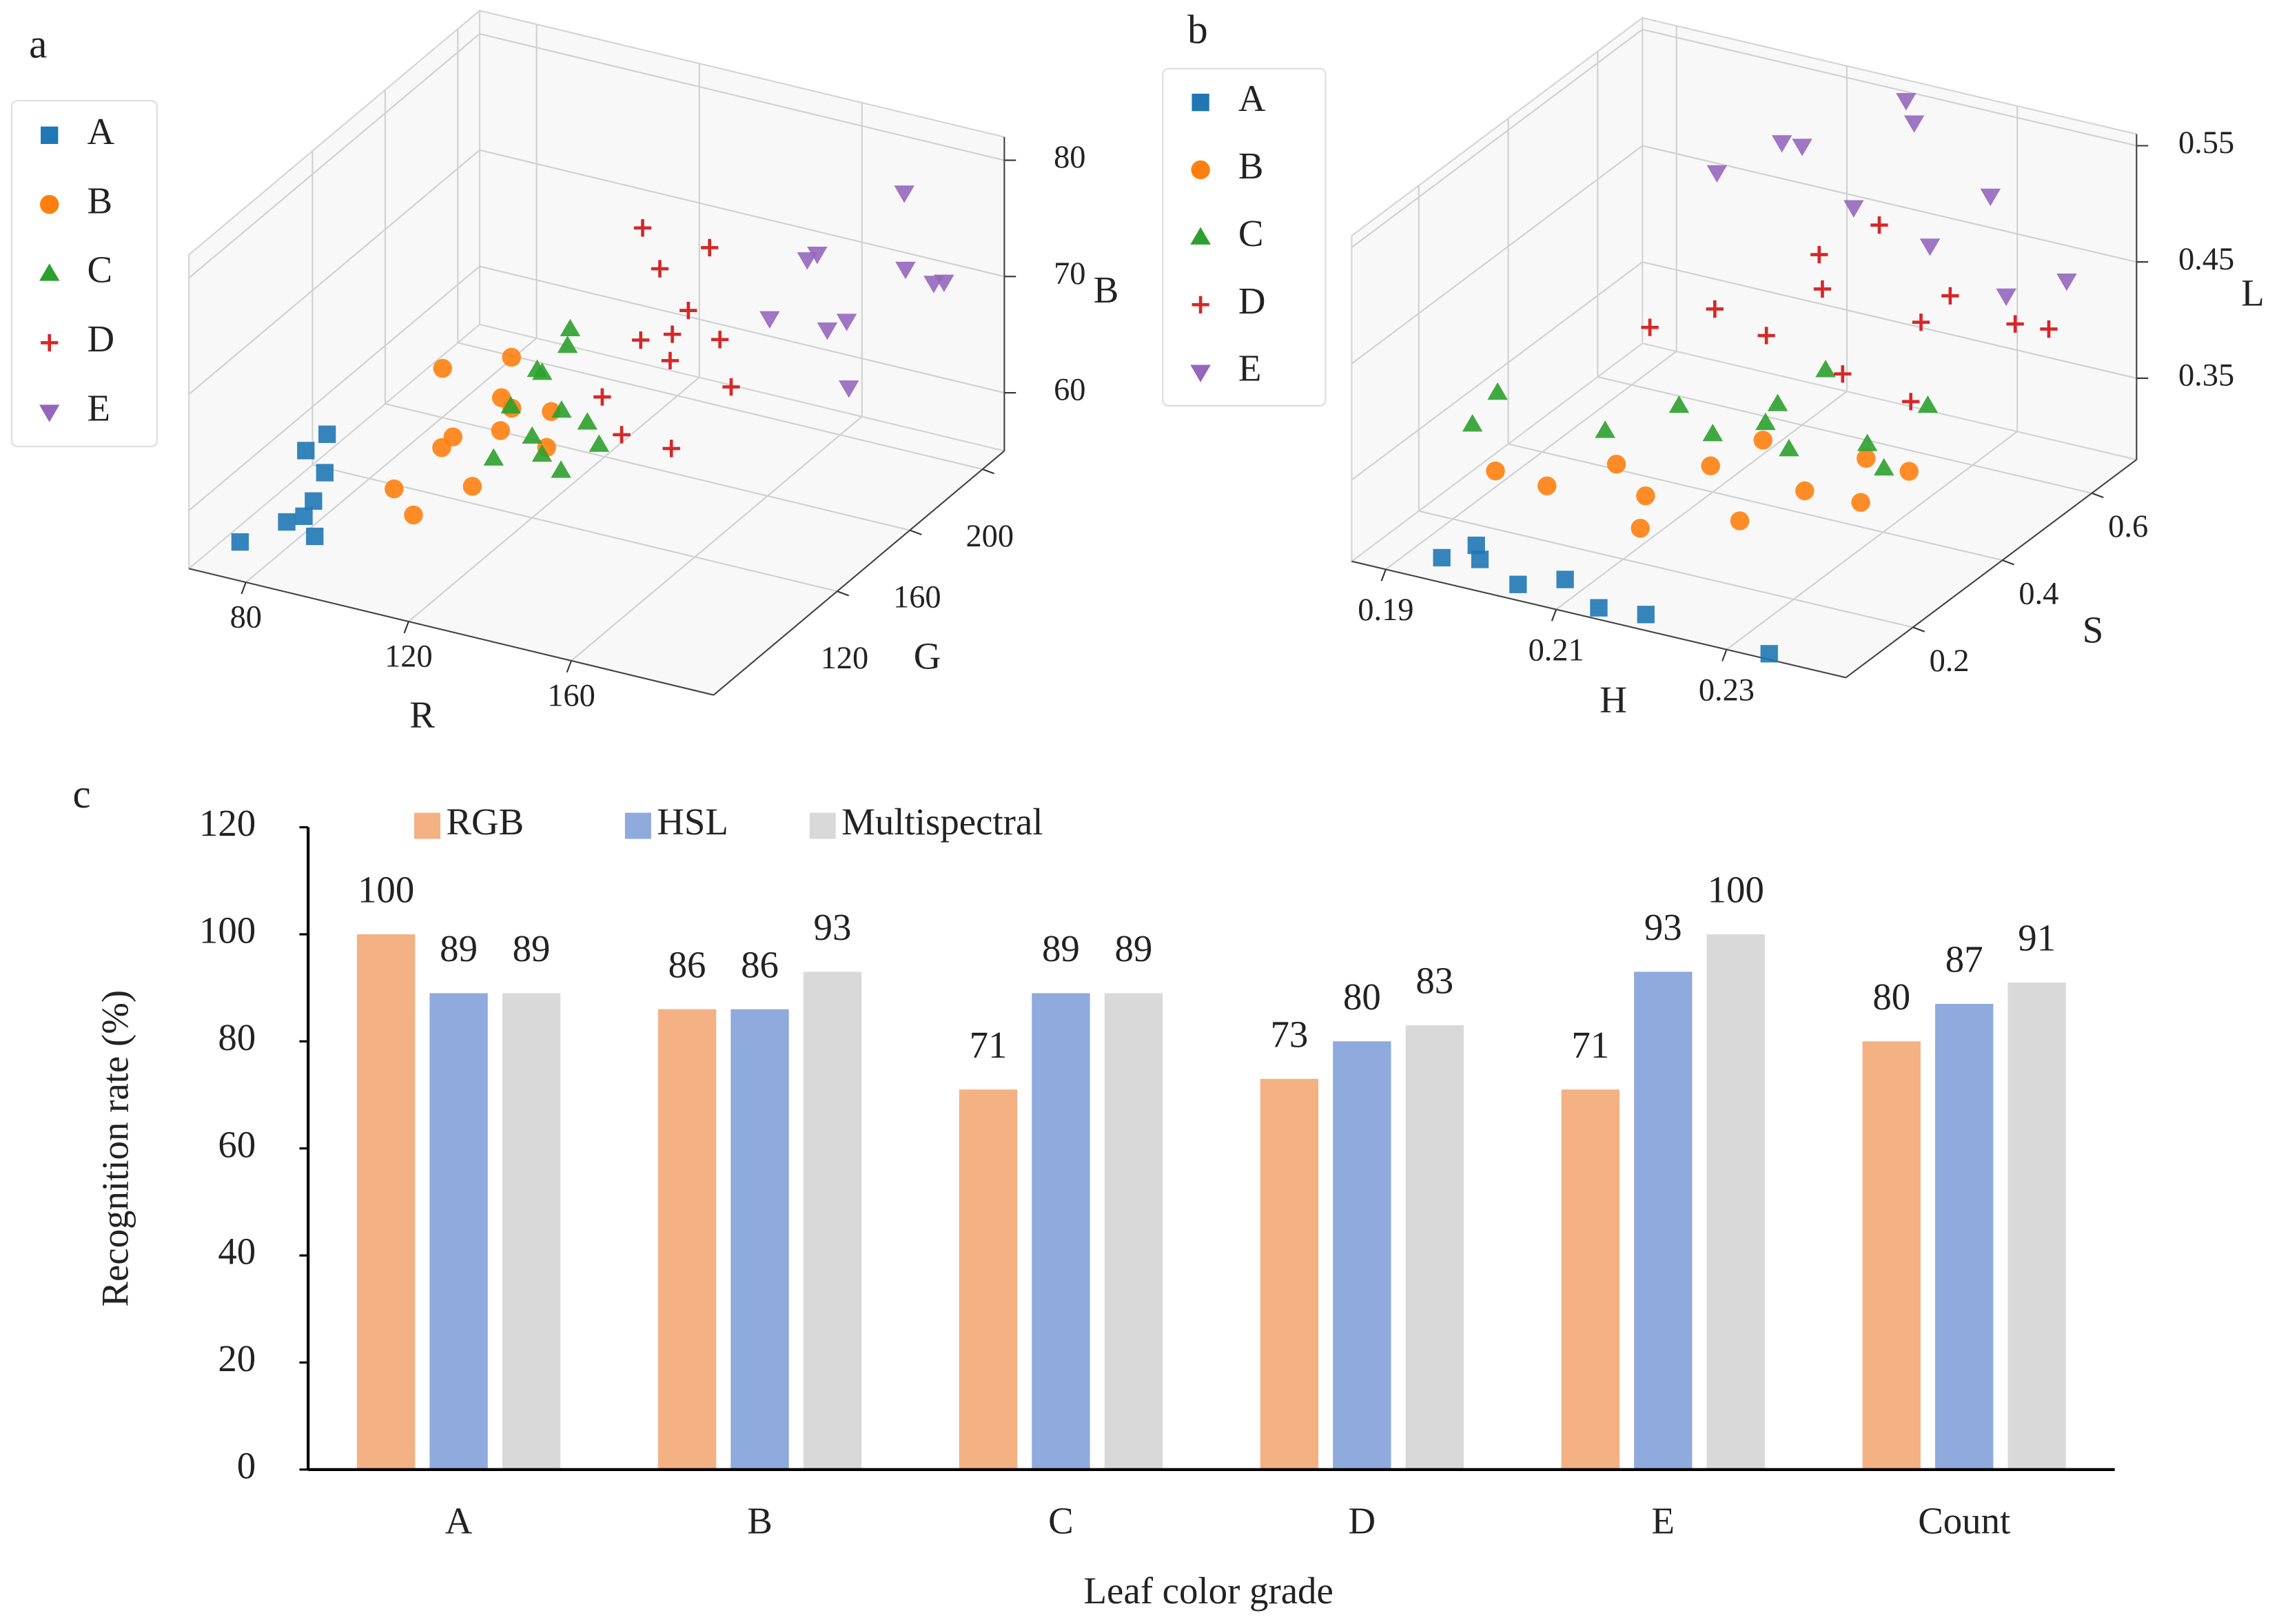  What do you see at coordinates (1663, 927) in the screenshot?
I see `value-label: 93` at bounding box center [1663, 927].